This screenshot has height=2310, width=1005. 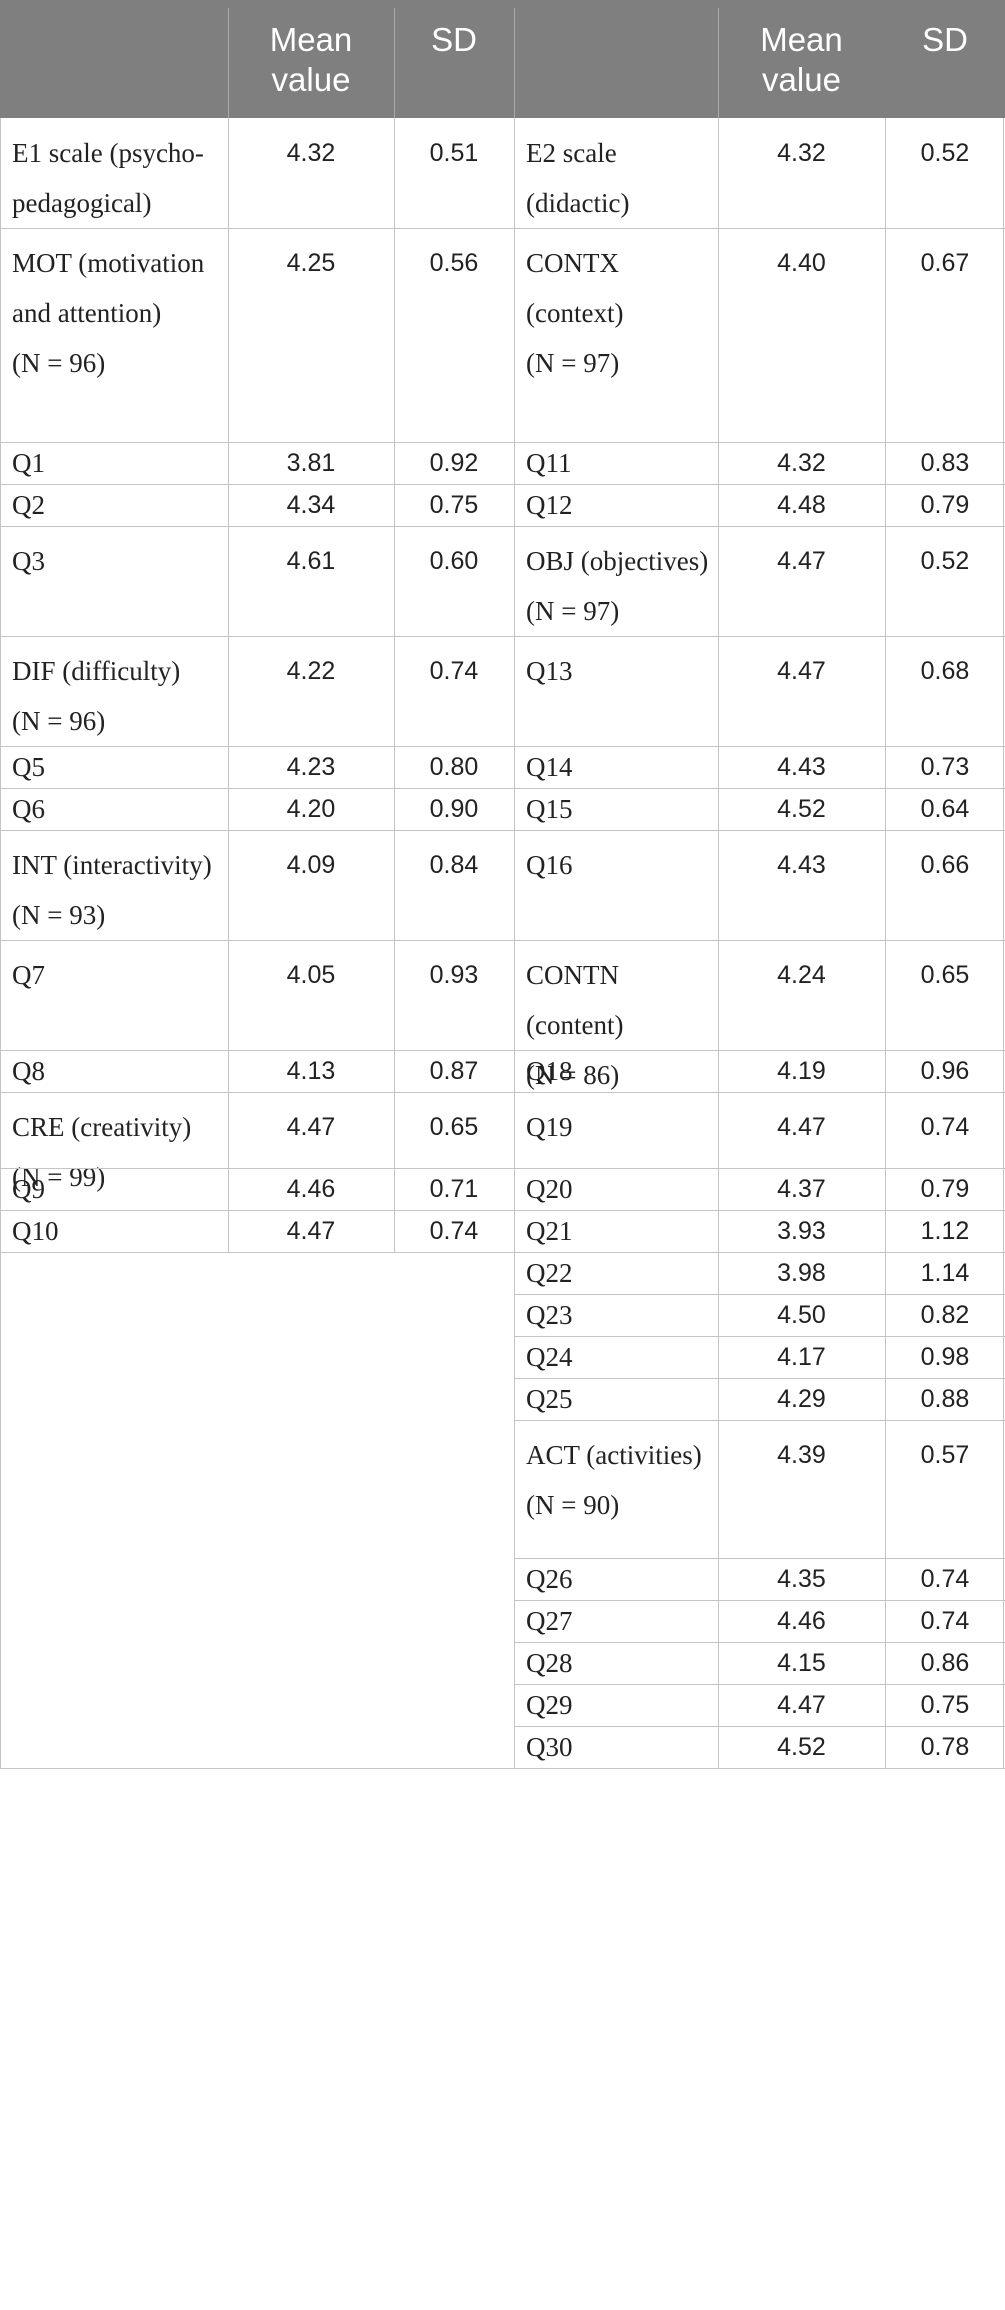 What do you see at coordinates (114, 59) in the screenshot?
I see `header-blank-left` at bounding box center [114, 59].